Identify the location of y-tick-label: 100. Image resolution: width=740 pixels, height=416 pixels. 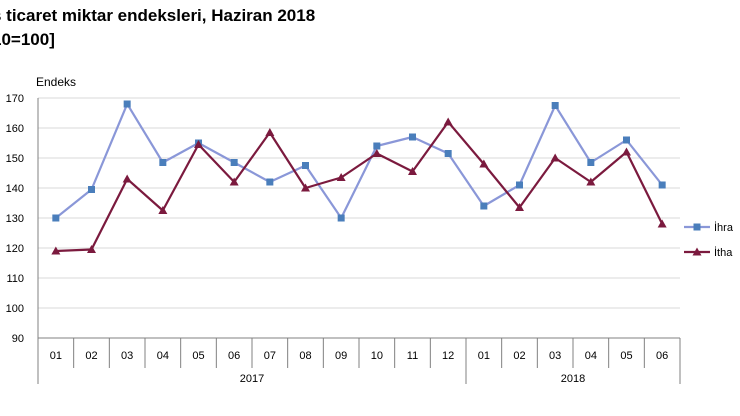
(15, 309).